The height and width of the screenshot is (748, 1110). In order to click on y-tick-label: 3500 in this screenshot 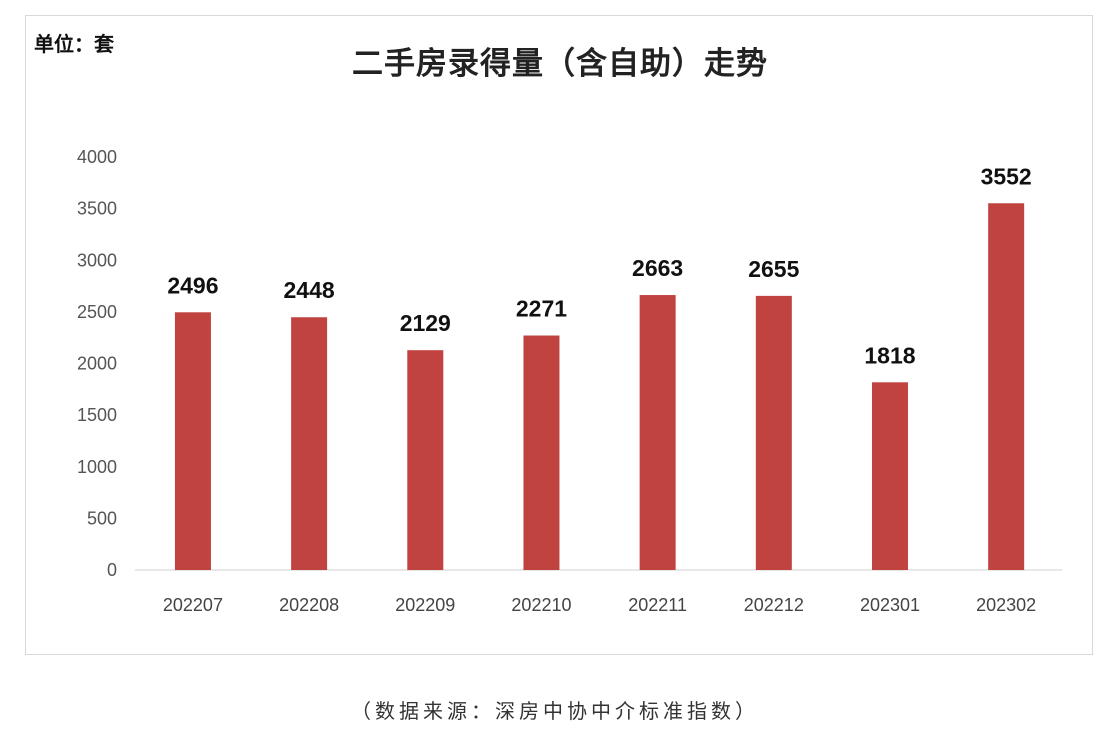, I will do `click(97, 209)`.